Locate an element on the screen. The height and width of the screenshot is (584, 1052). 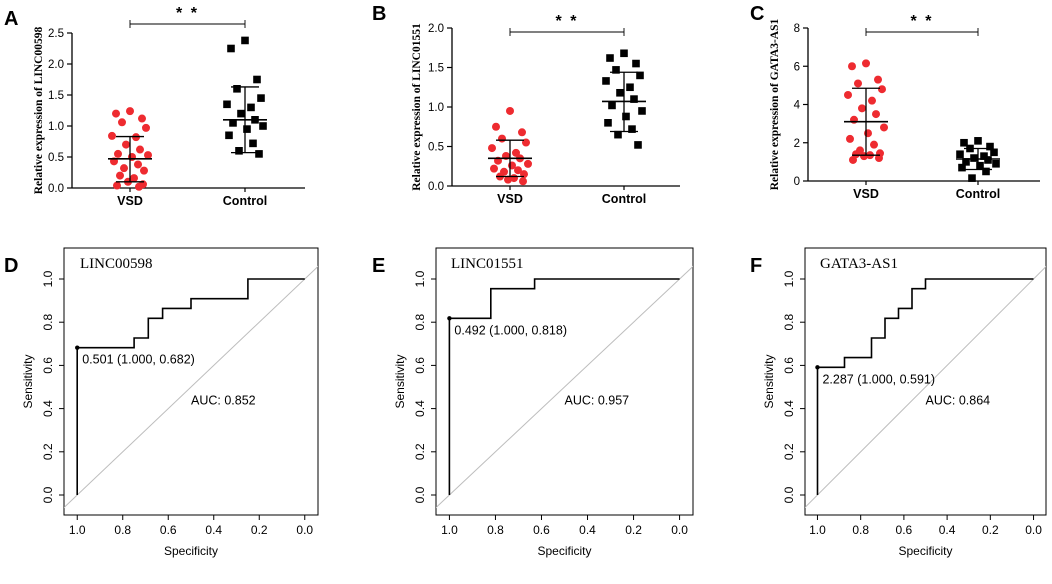
y-axis-title: Sensitivity is located at coordinates (28, 381).